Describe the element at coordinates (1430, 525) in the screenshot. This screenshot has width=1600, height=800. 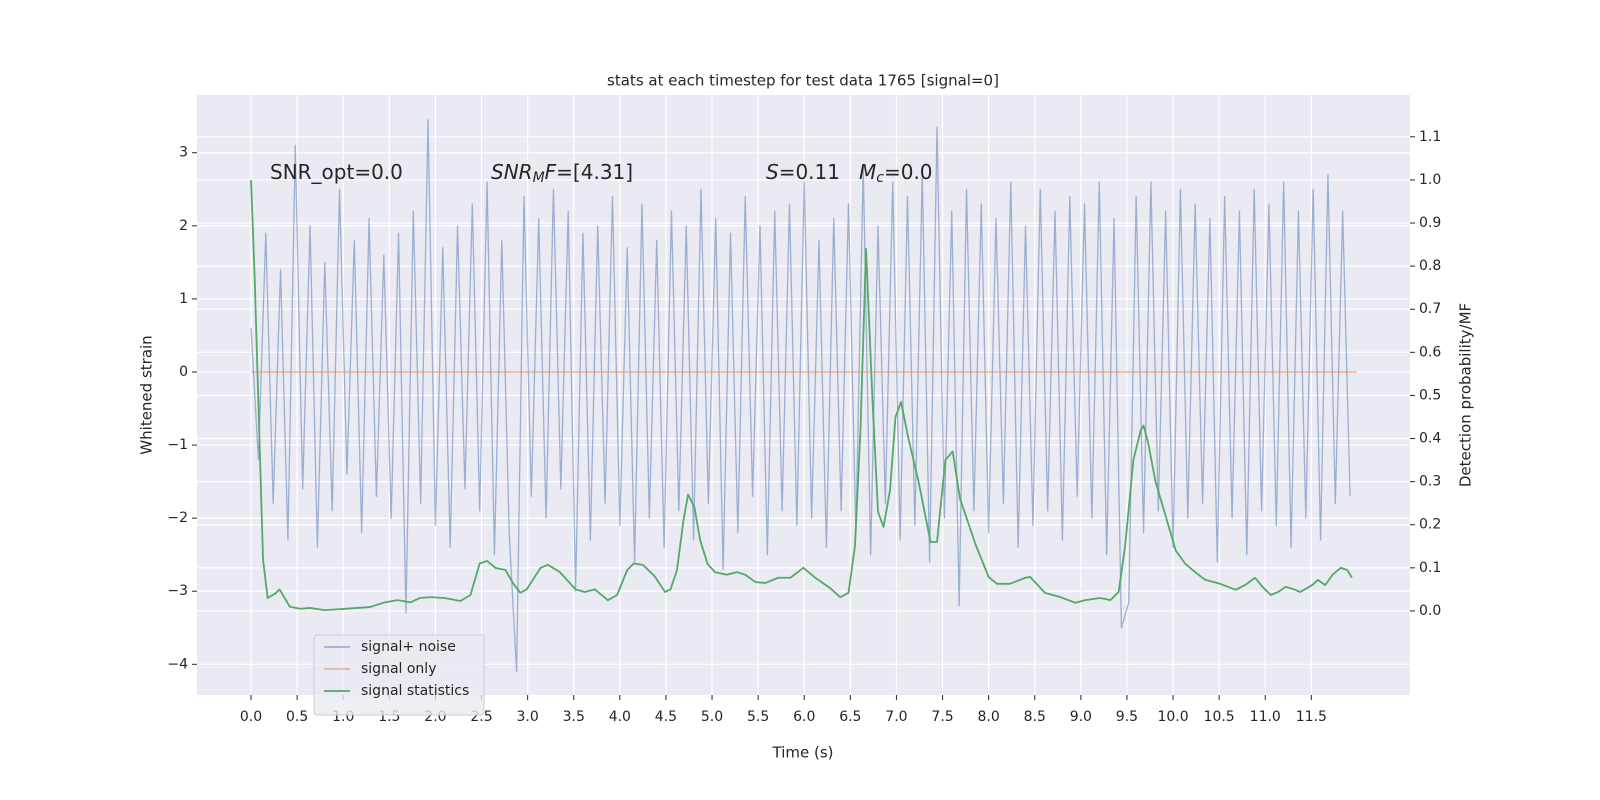
I see `y2-tick-label: 0.2` at that location.